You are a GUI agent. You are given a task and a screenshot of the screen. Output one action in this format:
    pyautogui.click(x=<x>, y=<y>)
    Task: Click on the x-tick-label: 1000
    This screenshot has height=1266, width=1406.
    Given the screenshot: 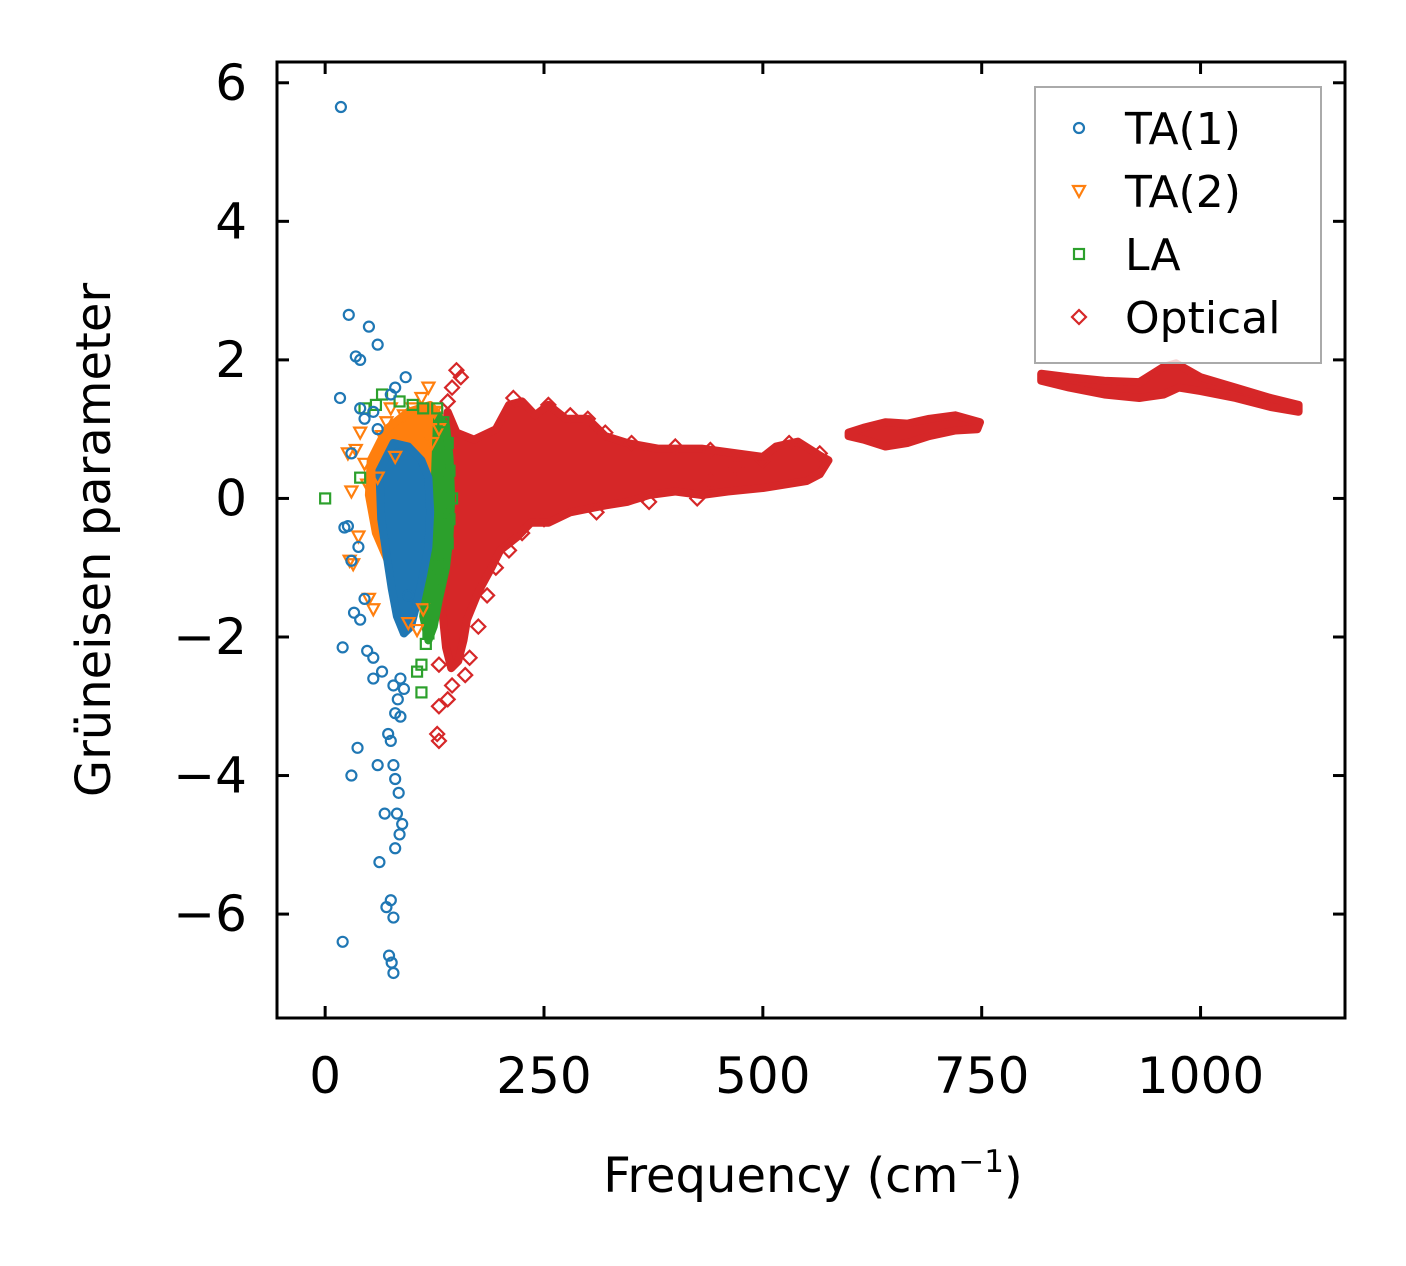 What is the action you would take?
    pyautogui.click(x=1200, y=1076)
    